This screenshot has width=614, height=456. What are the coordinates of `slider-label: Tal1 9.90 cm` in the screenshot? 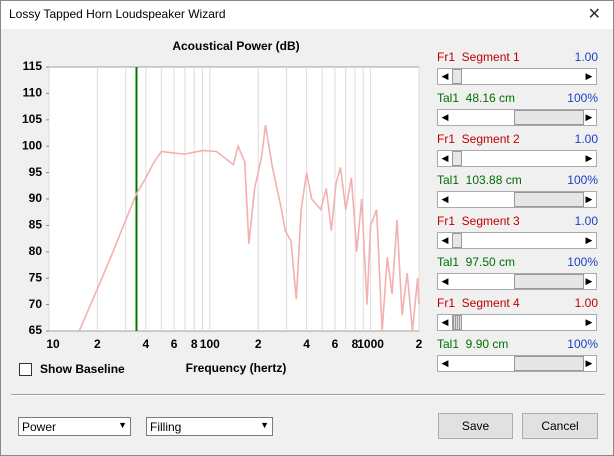 It's located at (473, 344).